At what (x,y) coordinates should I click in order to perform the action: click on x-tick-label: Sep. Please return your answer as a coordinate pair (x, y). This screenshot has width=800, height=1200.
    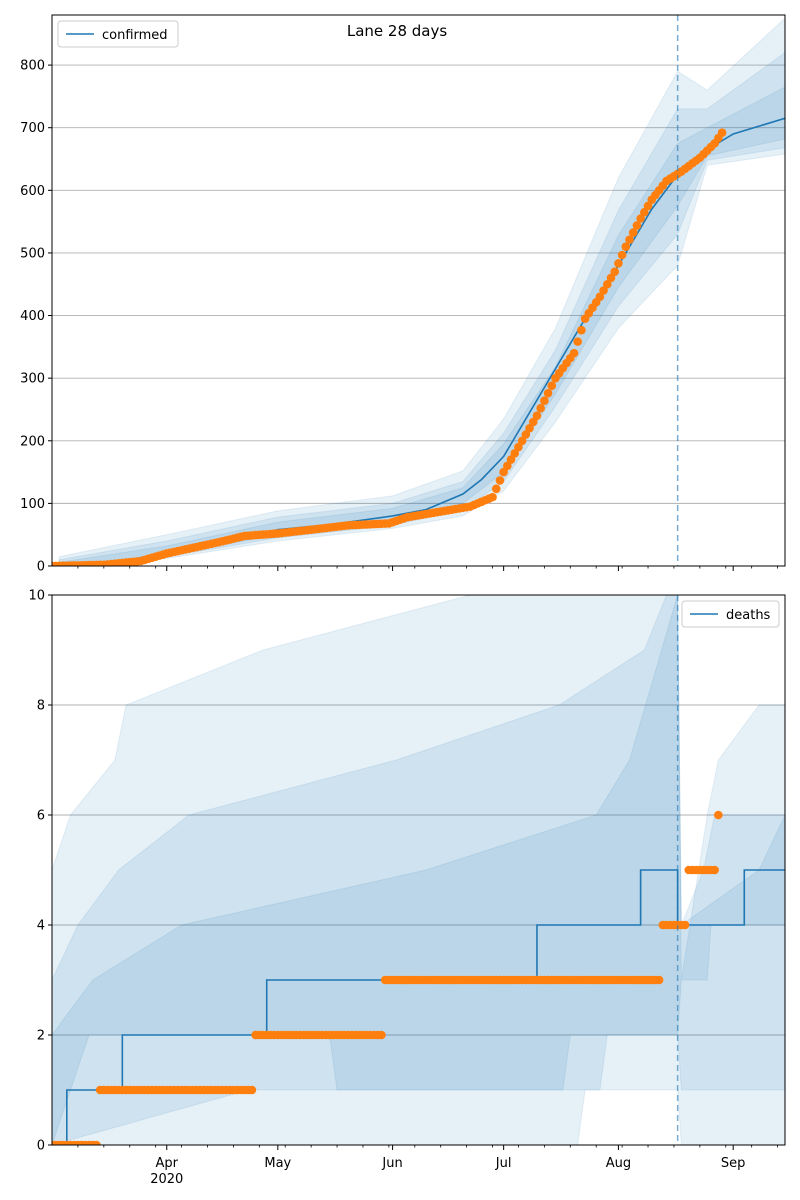
    Looking at the image, I should click on (733, 1163).